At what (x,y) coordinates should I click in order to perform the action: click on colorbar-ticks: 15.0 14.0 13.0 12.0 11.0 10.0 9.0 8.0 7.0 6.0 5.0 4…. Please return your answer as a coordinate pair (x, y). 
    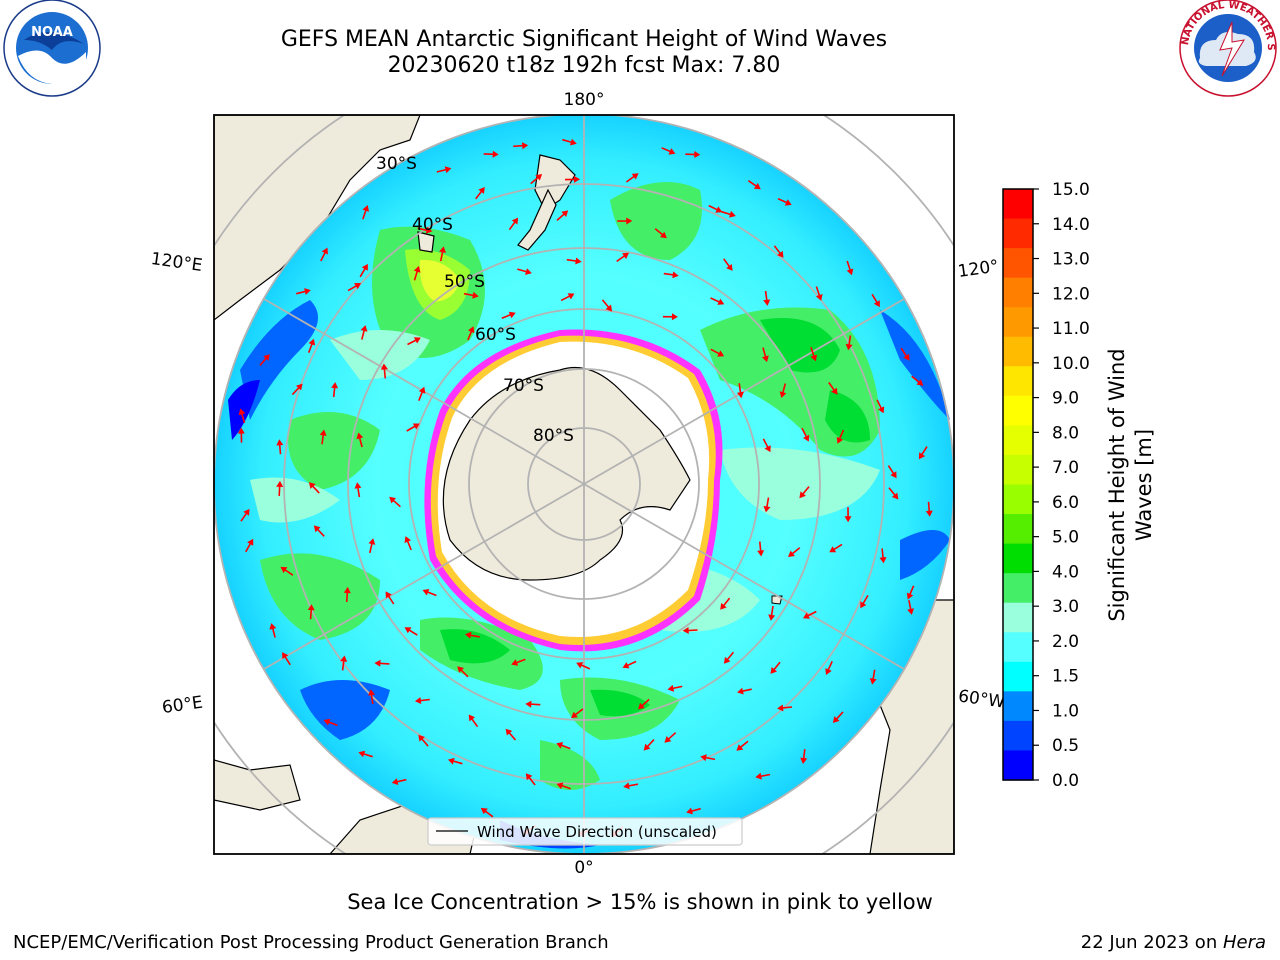
    Looking at the image, I should click on (1061, 485).